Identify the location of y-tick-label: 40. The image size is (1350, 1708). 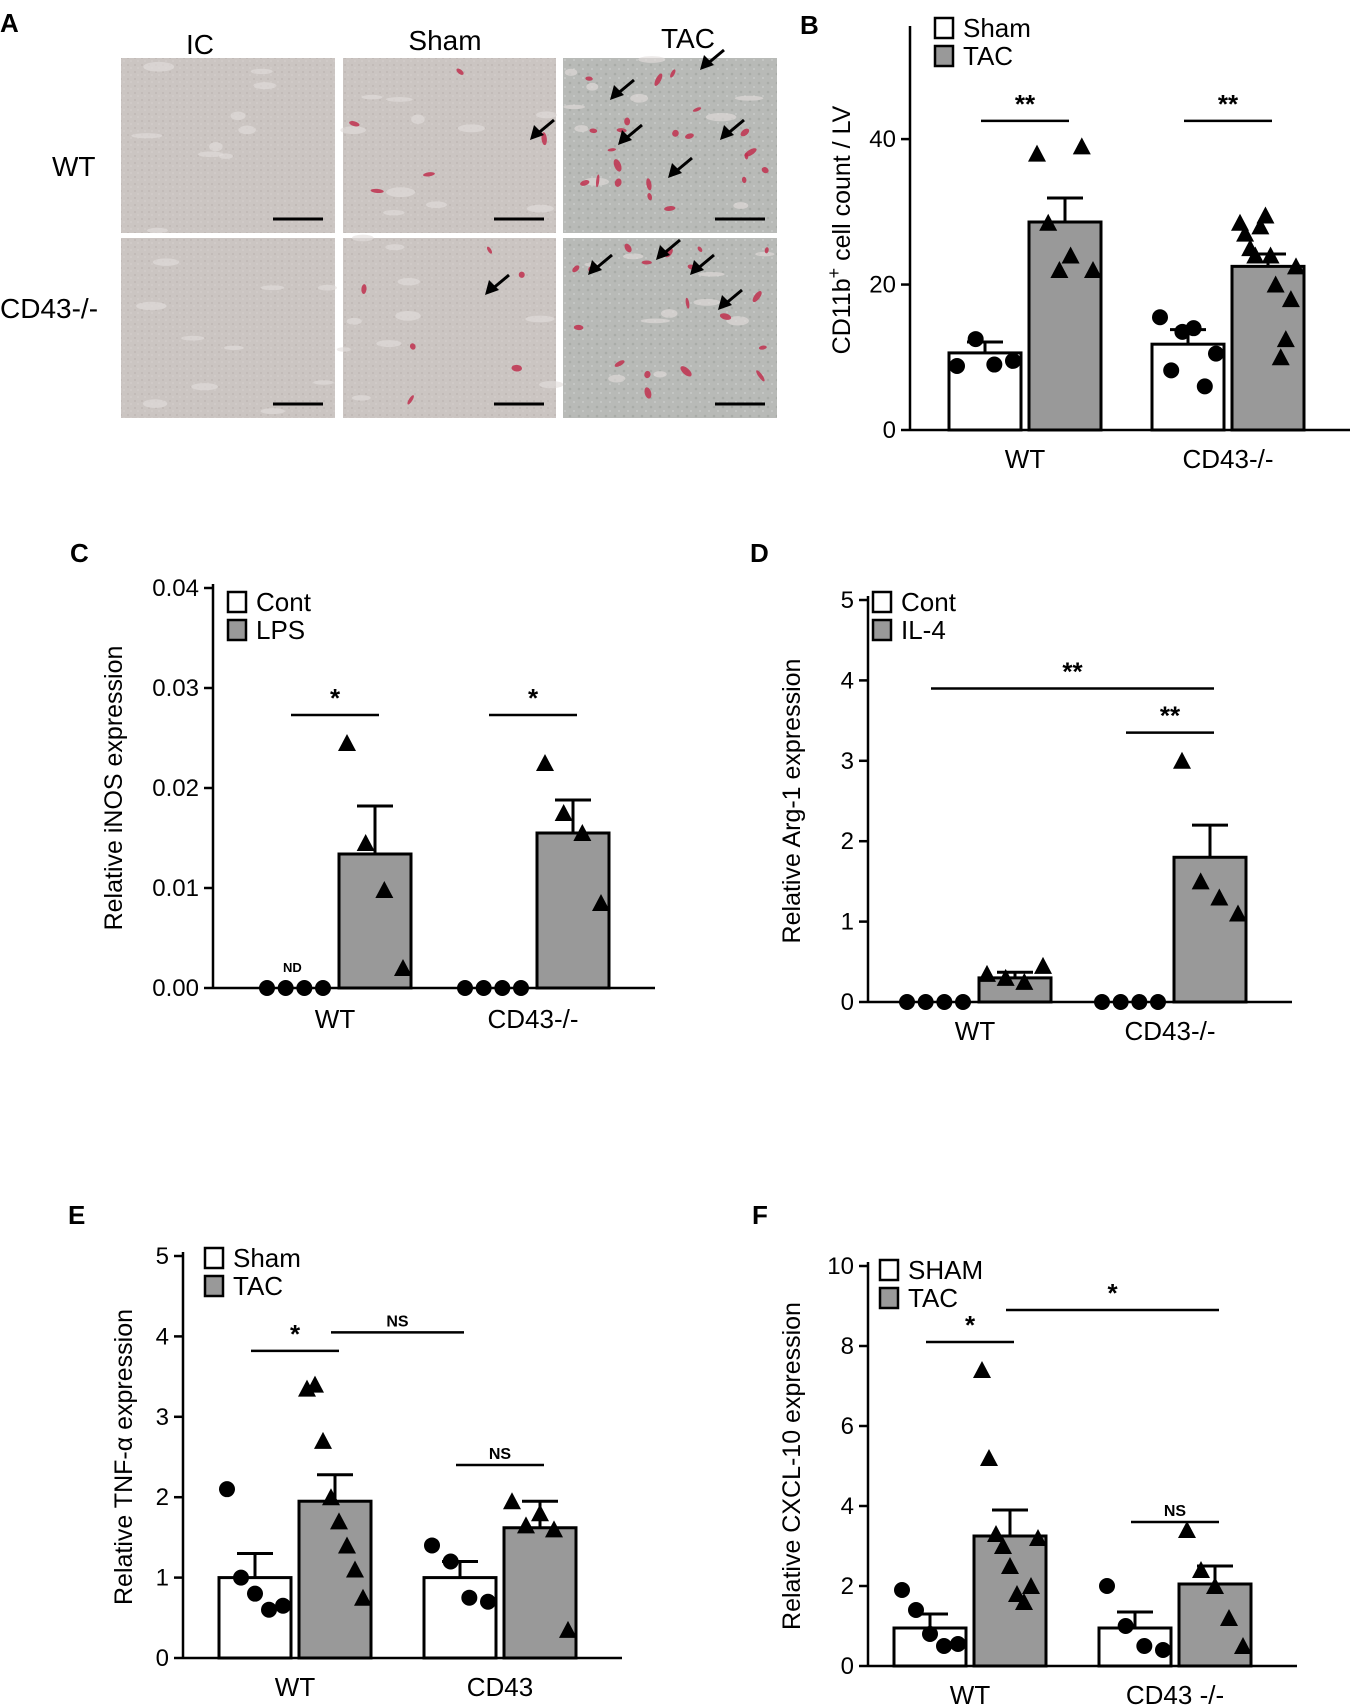
(882, 139).